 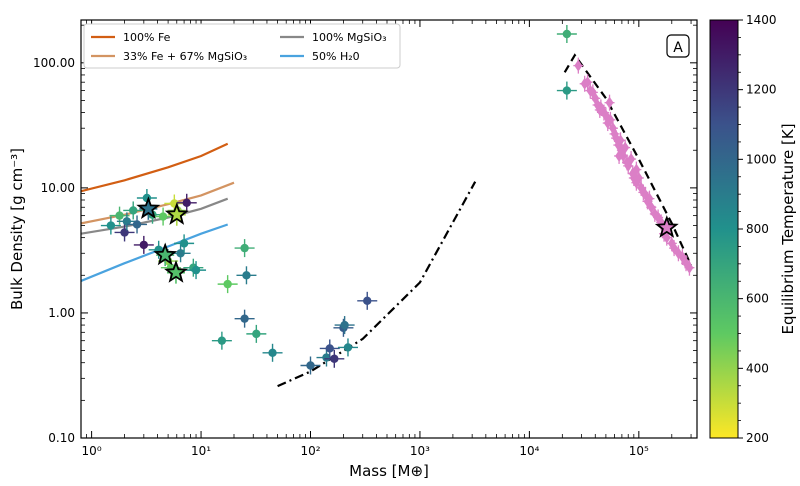 I want to click on colorbar-tick-label: 200, so click(x=757, y=438).